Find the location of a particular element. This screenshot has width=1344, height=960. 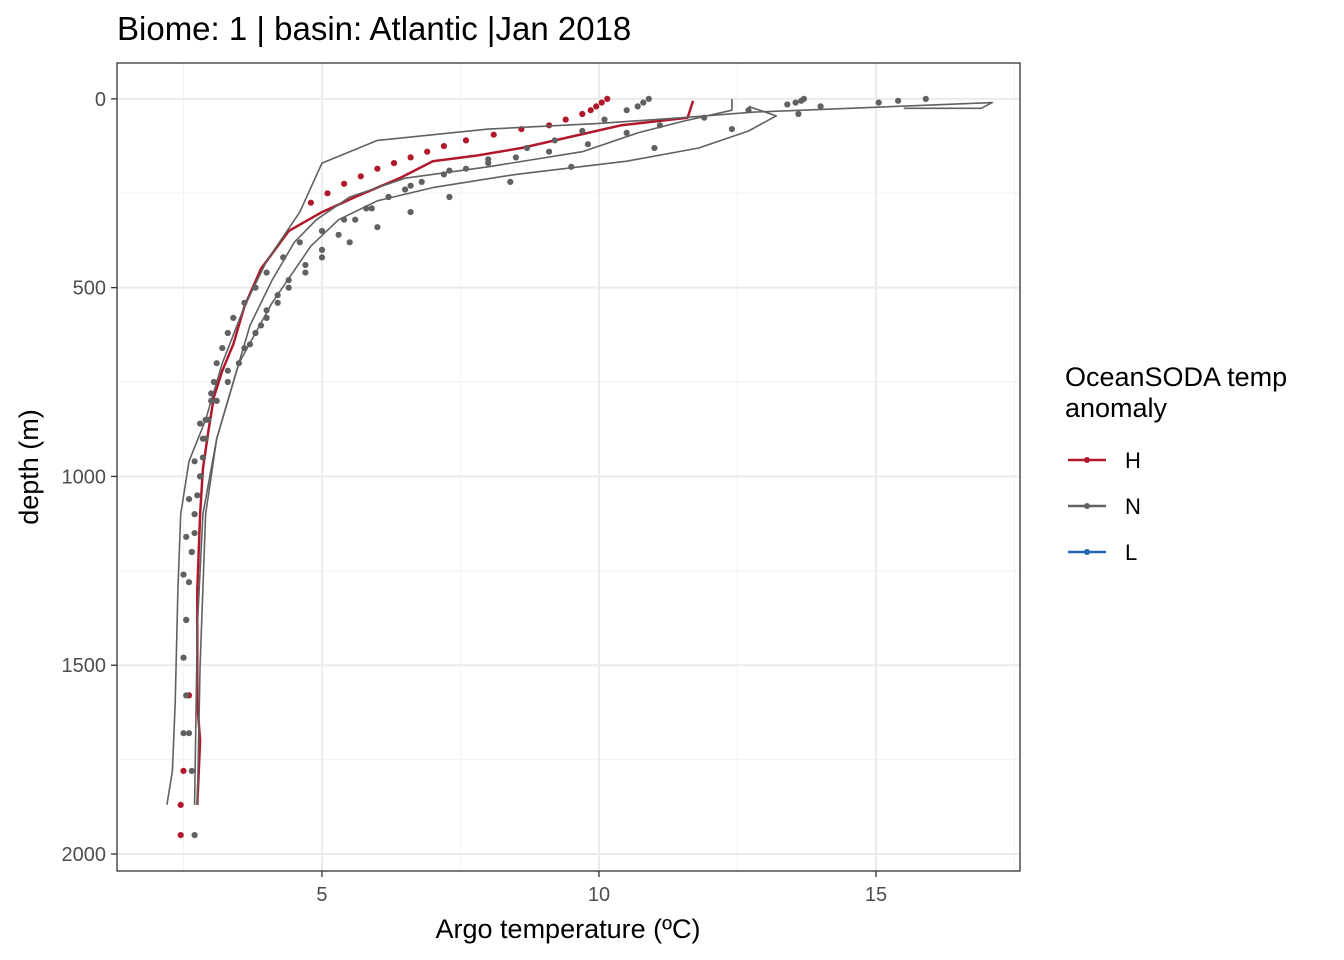

legend-label: L is located at coordinates (1131, 552).